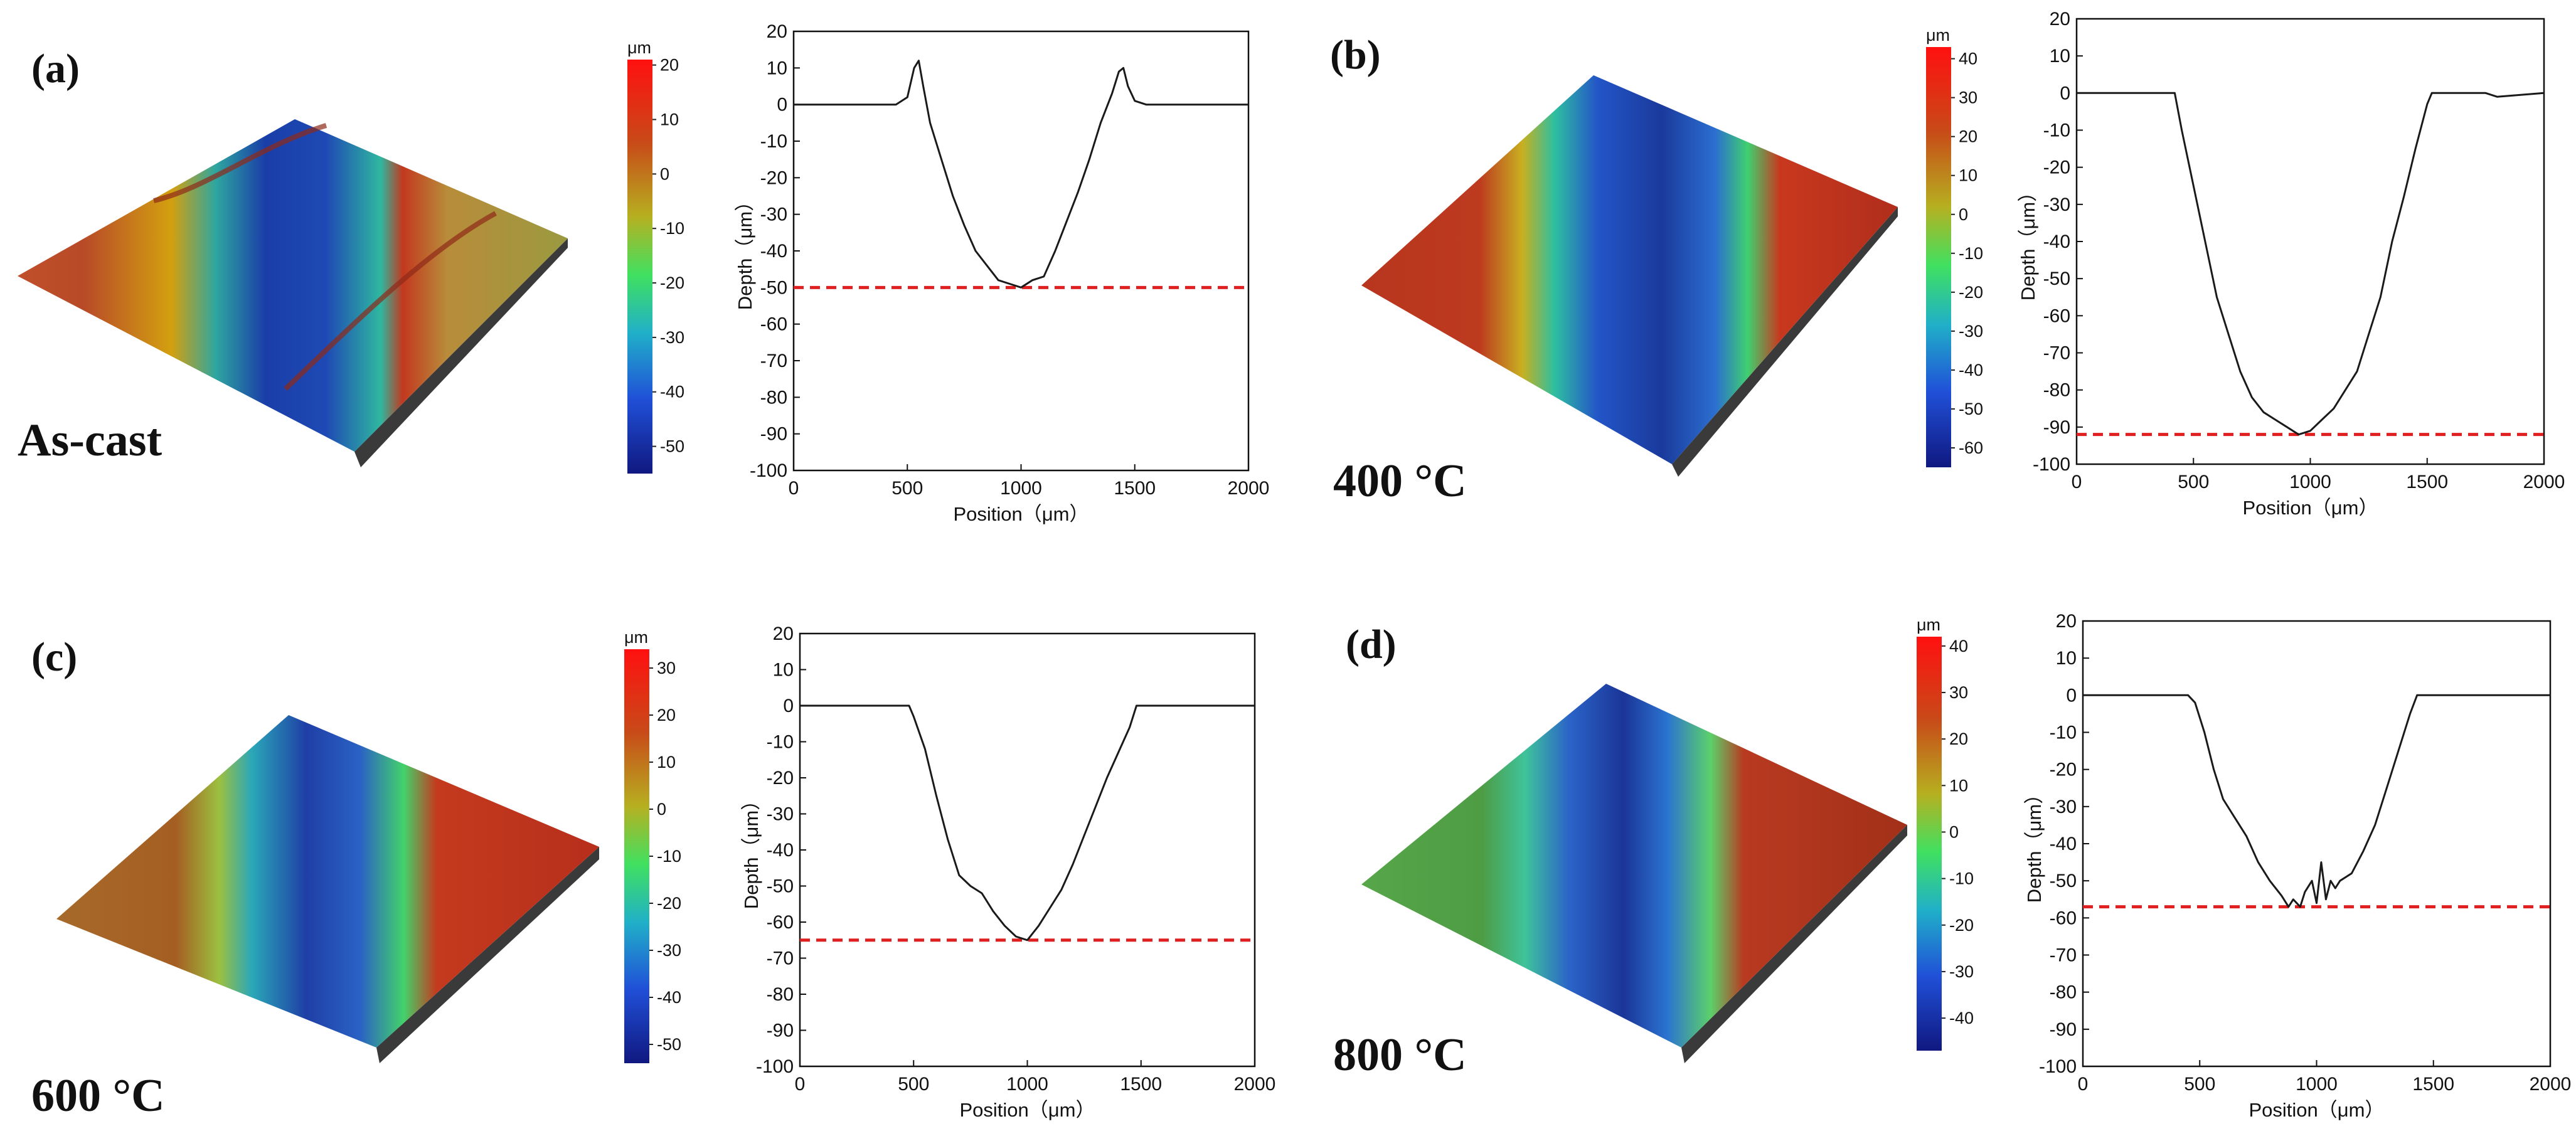 This screenshot has width=2576, height=1141. I want to click on colorbar-tick-label: -60, so click(1971, 447).